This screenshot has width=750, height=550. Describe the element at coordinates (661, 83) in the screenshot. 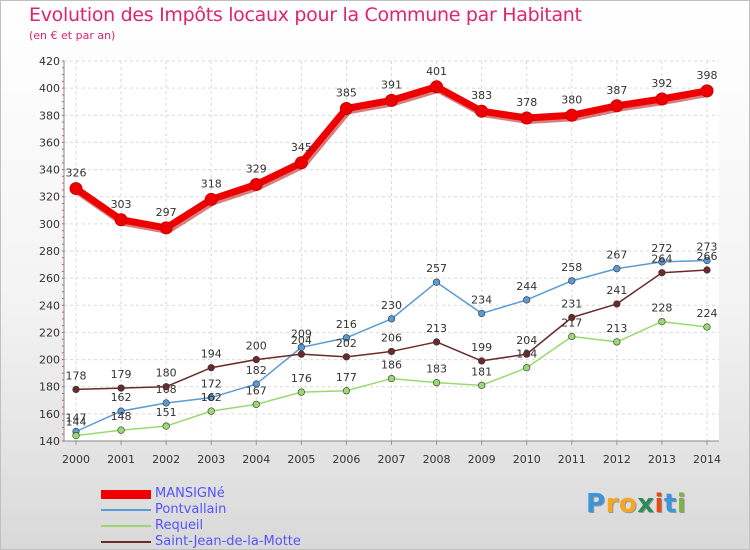

I see `data-label: 392` at that location.